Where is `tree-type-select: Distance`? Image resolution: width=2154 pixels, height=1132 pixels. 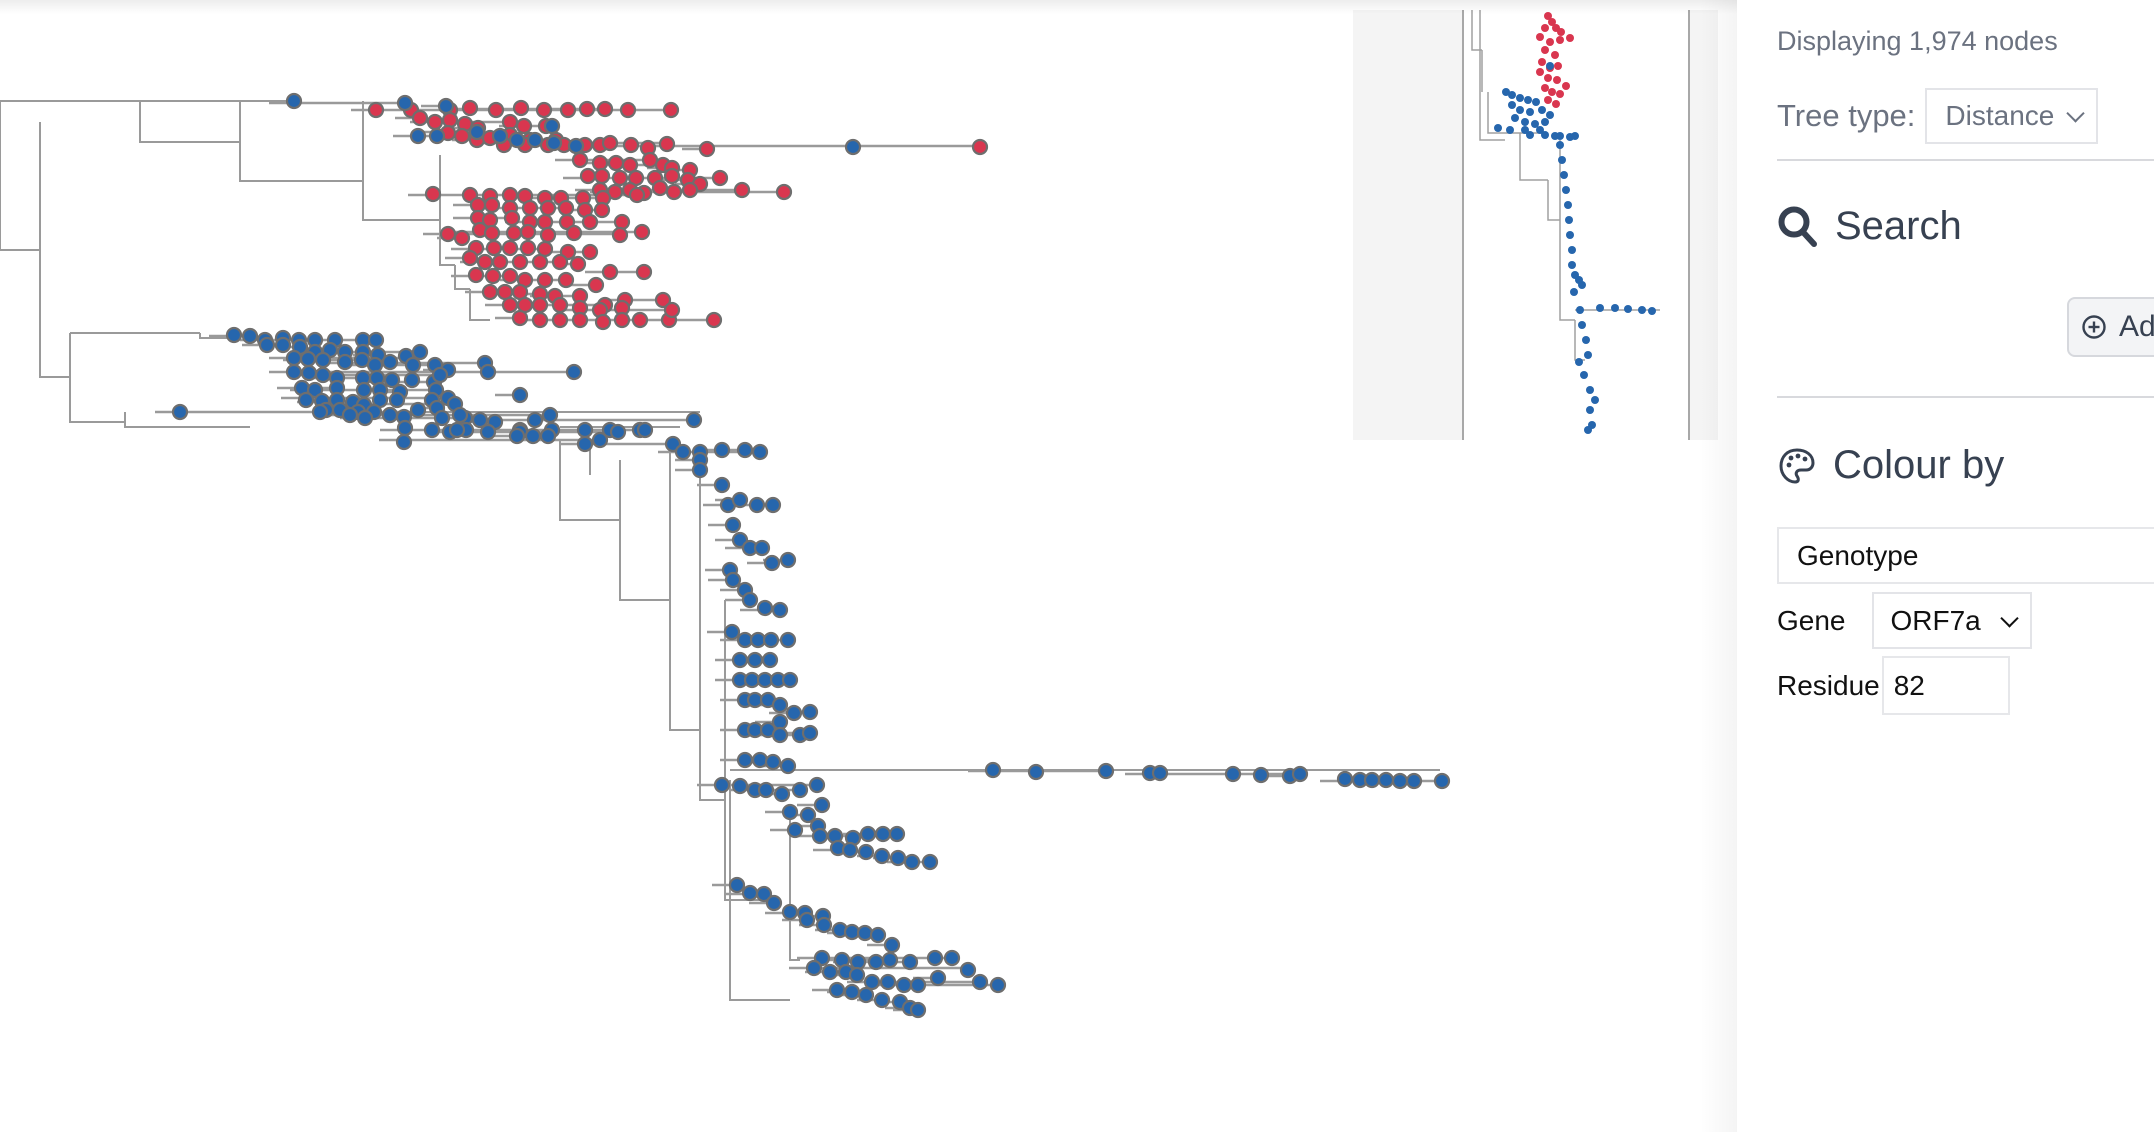
tree-type-select: Distance is located at coordinates (2012, 116).